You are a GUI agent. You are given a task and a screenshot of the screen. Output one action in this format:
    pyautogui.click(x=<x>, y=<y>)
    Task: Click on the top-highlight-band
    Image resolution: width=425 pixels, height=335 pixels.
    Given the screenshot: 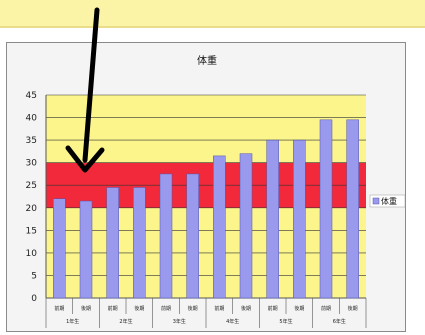 What is the action you would take?
    pyautogui.click(x=212, y=13)
    